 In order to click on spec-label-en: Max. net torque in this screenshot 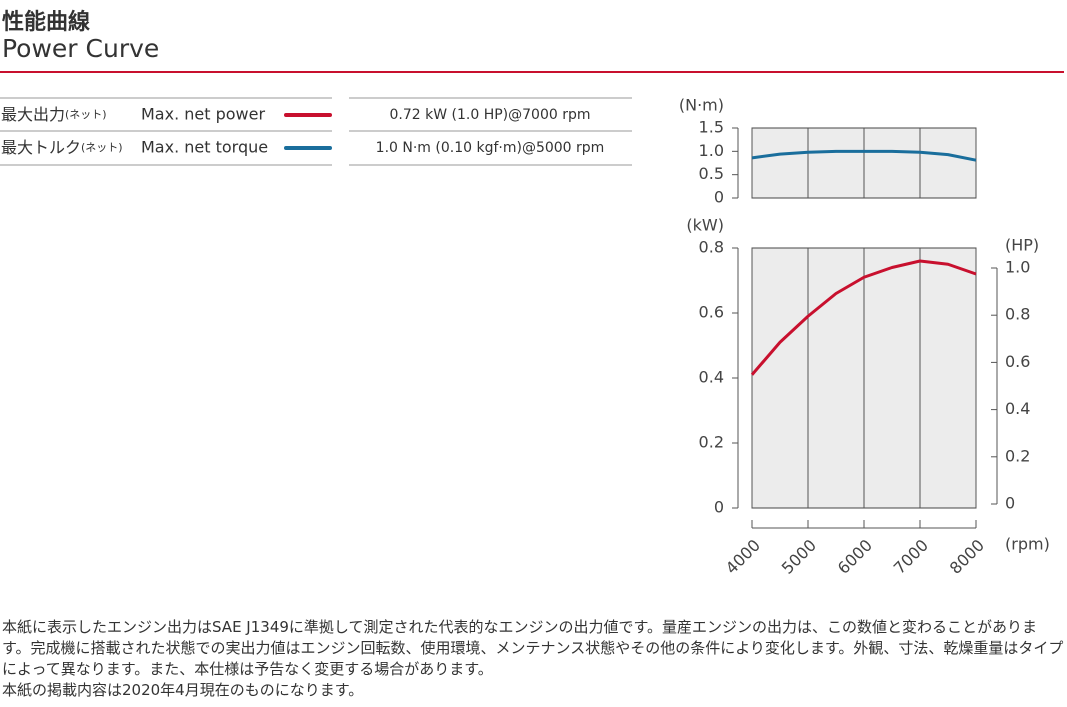, I will do `click(204, 147)`.